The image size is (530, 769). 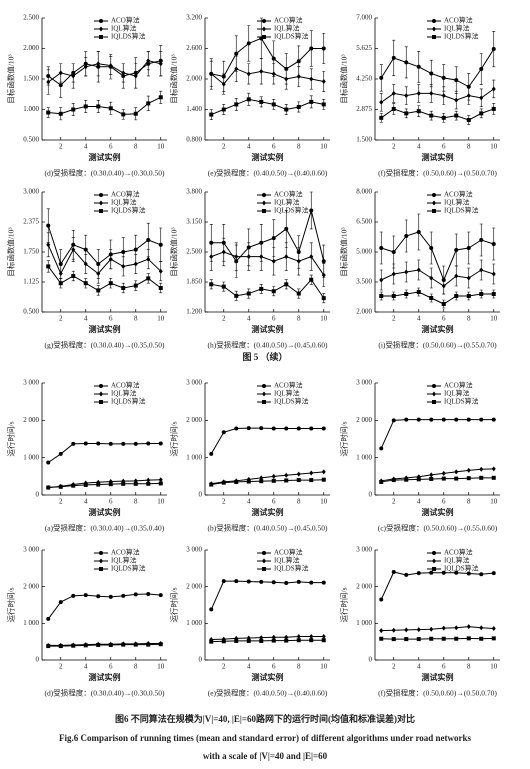 What do you see at coordinates (194, 312) in the screenshot?
I see `y-tick-label: 1.200` at bounding box center [194, 312].